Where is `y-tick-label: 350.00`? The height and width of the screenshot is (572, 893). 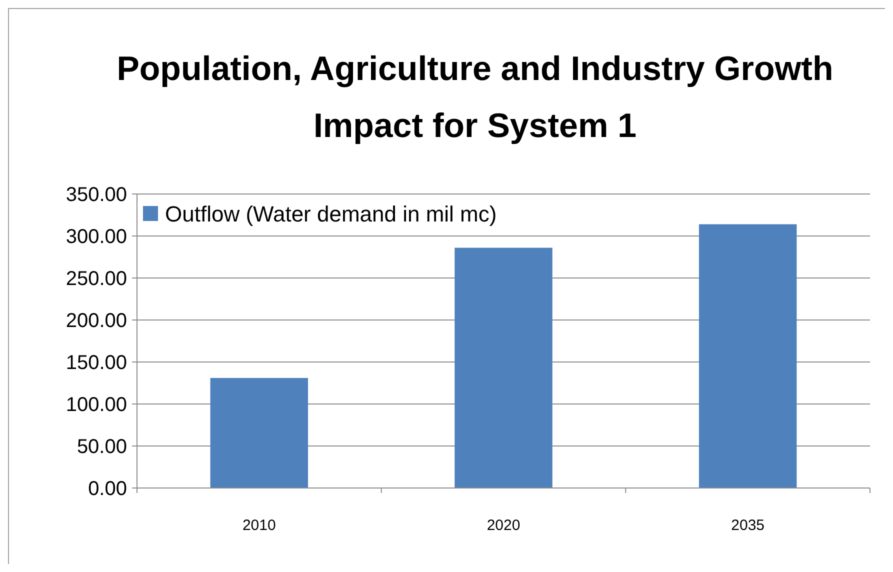
y-tick-label: 350.00 is located at coordinates (96, 195).